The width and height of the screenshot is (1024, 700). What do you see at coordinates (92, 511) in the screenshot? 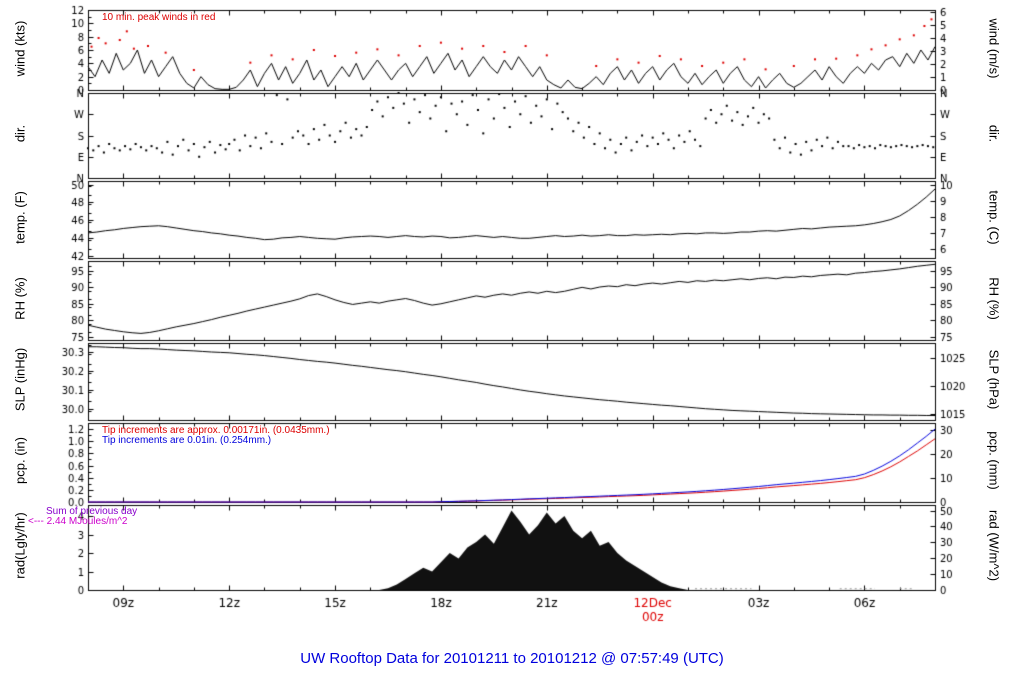
I see `rad-sum-note-line1: Sum of previous day` at bounding box center [92, 511].